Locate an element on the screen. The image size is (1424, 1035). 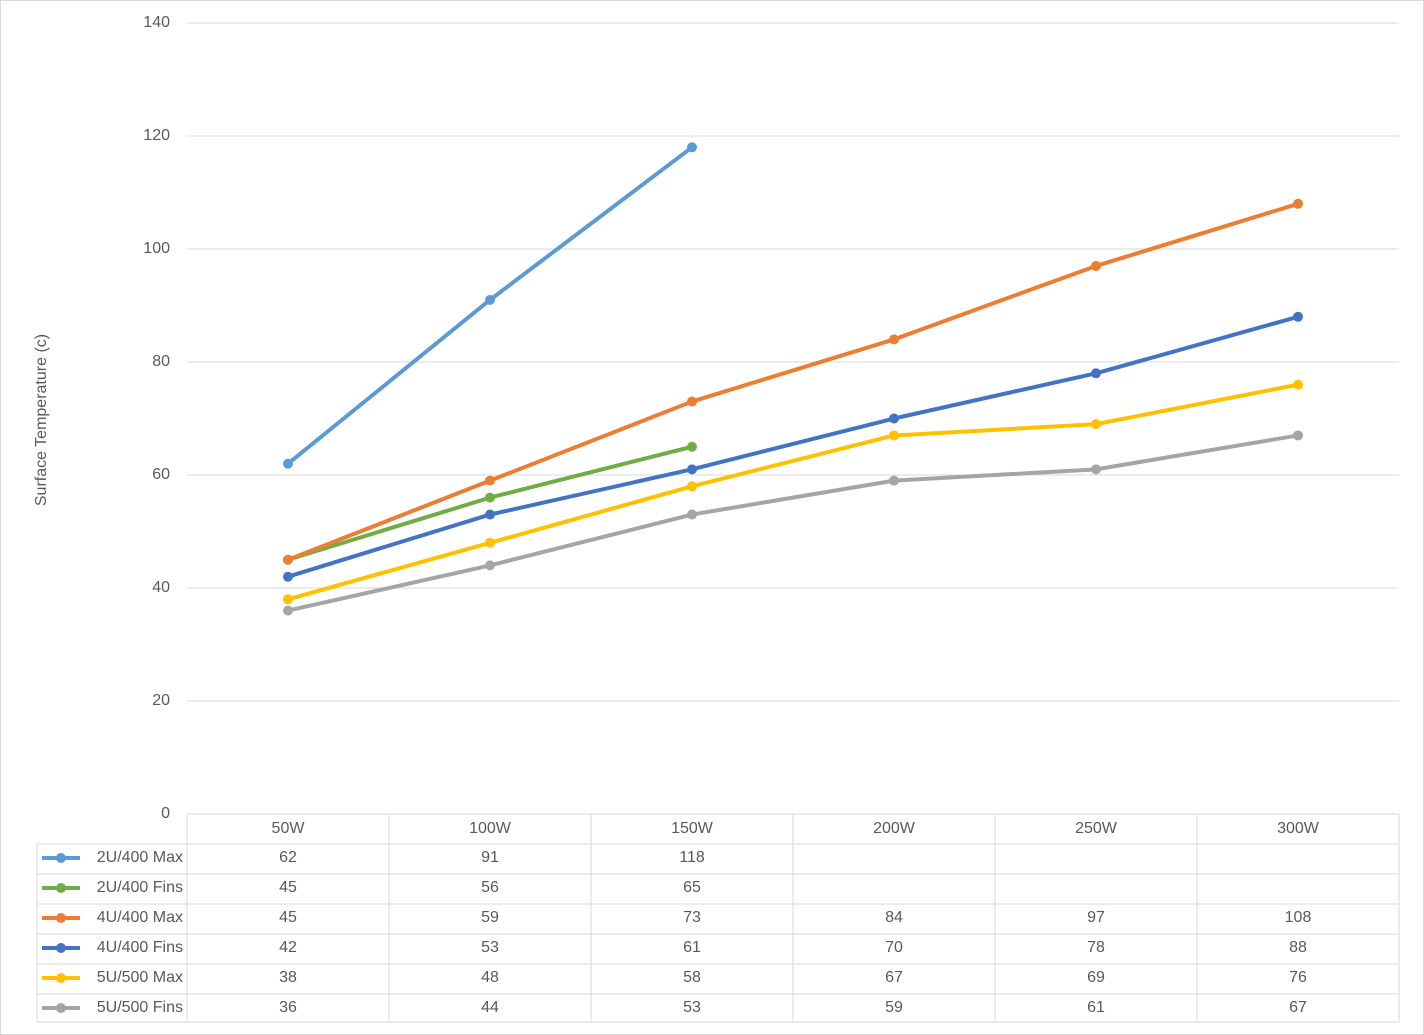
y-tick-label: 80 is located at coordinates (161, 361).